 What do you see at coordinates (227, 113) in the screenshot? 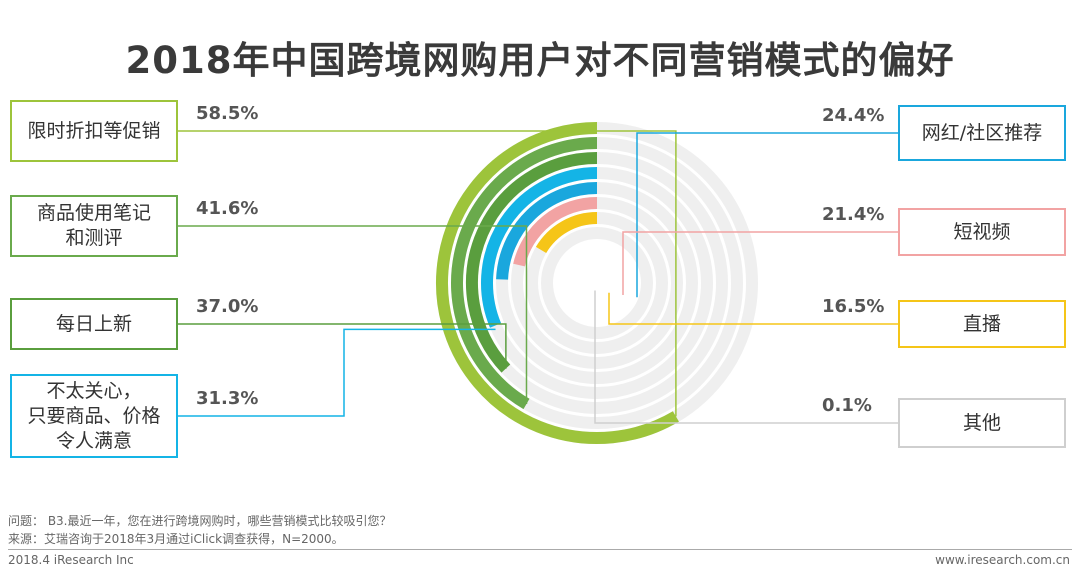
I see `left-value-label-0: 58.5%` at bounding box center [227, 113].